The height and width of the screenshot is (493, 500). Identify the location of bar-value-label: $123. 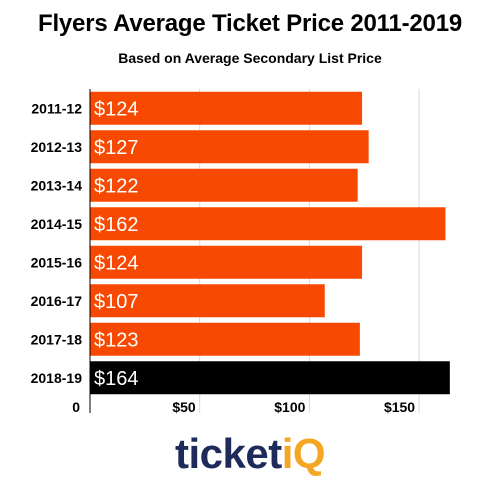
(116, 340).